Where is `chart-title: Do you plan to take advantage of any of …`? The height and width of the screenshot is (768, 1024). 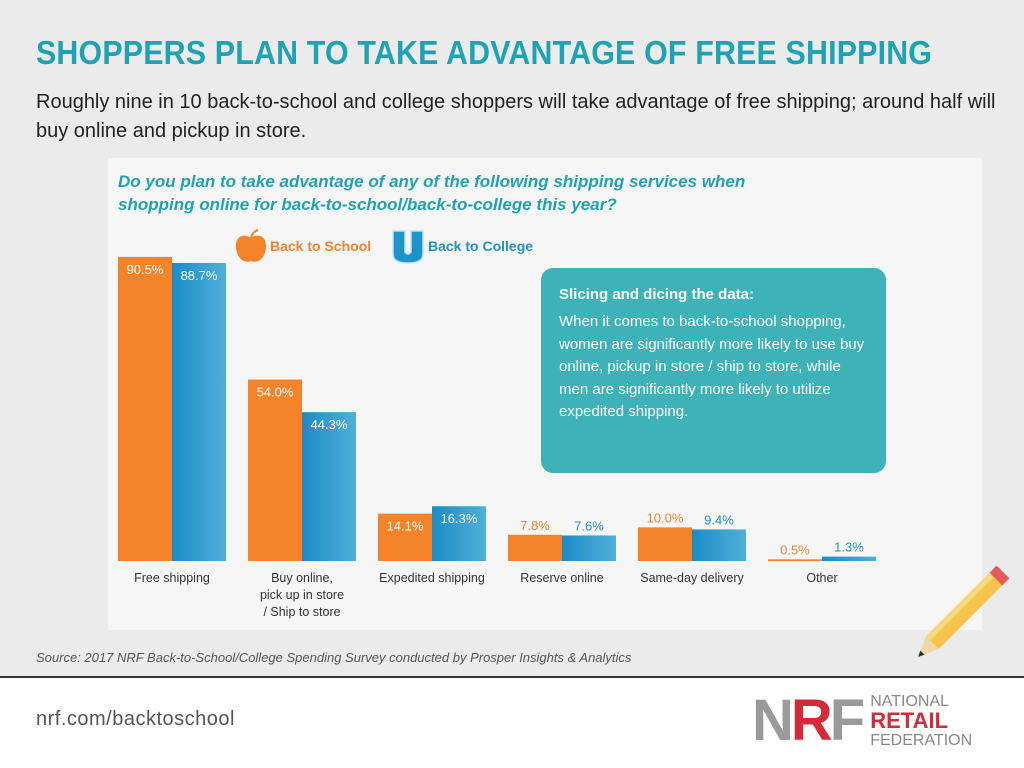
chart-title: Do you plan to take advantage of any of … is located at coordinates (432, 193).